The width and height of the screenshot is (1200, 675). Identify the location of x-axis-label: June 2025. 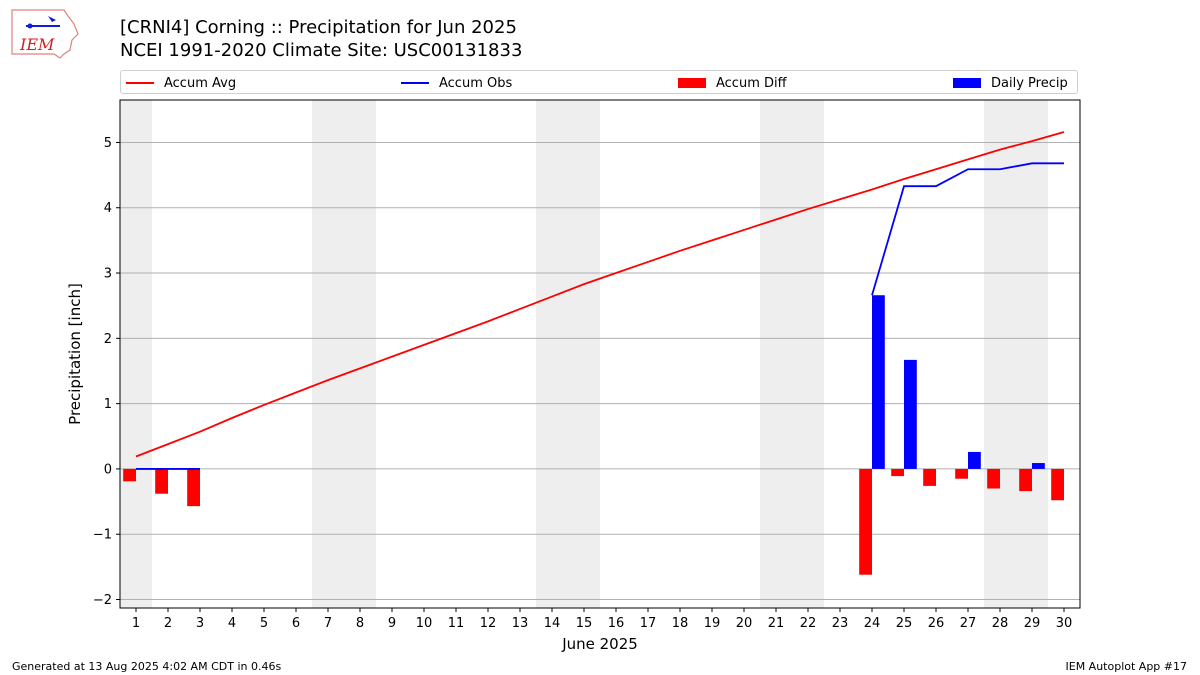
(599, 644).